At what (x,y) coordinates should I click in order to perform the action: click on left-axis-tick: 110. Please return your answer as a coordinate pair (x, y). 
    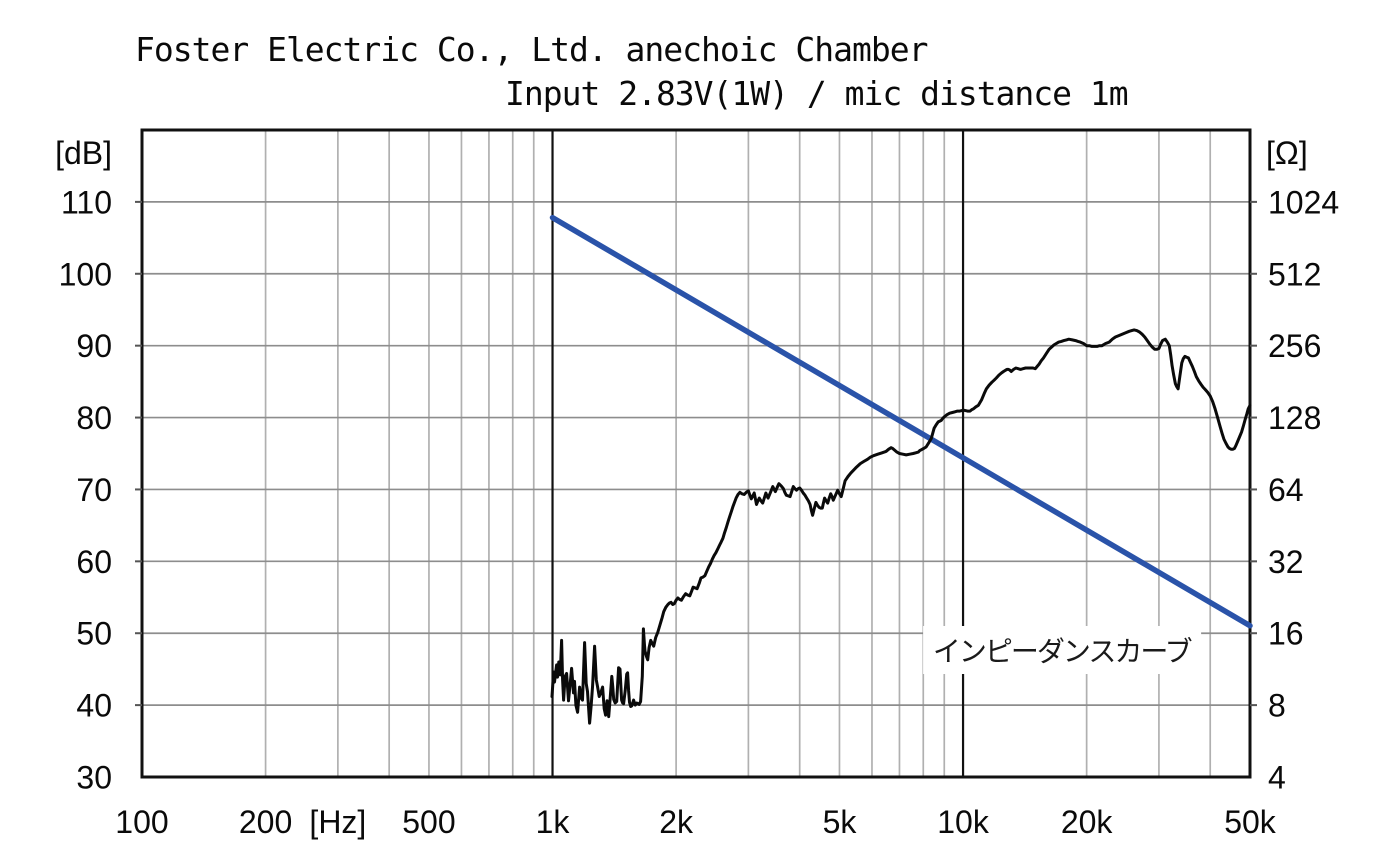
    Looking at the image, I should click on (86, 202).